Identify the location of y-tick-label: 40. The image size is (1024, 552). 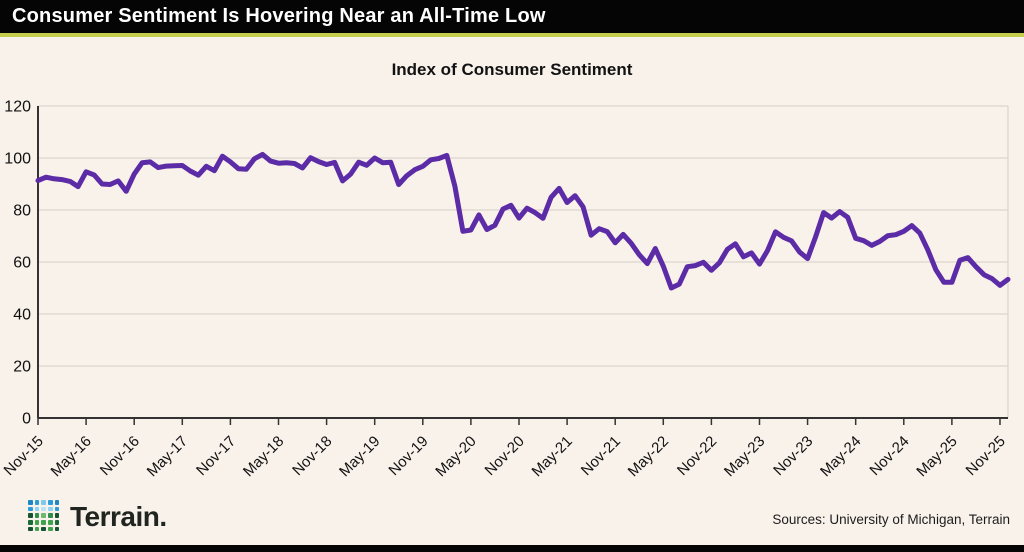
(22, 315).